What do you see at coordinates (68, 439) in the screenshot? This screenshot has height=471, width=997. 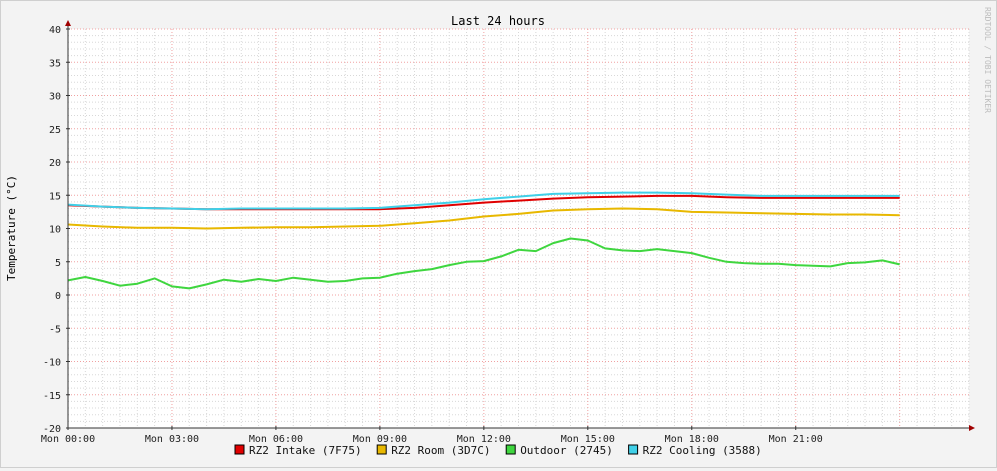 I see `x-tick-label: Mon 00:00` at bounding box center [68, 439].